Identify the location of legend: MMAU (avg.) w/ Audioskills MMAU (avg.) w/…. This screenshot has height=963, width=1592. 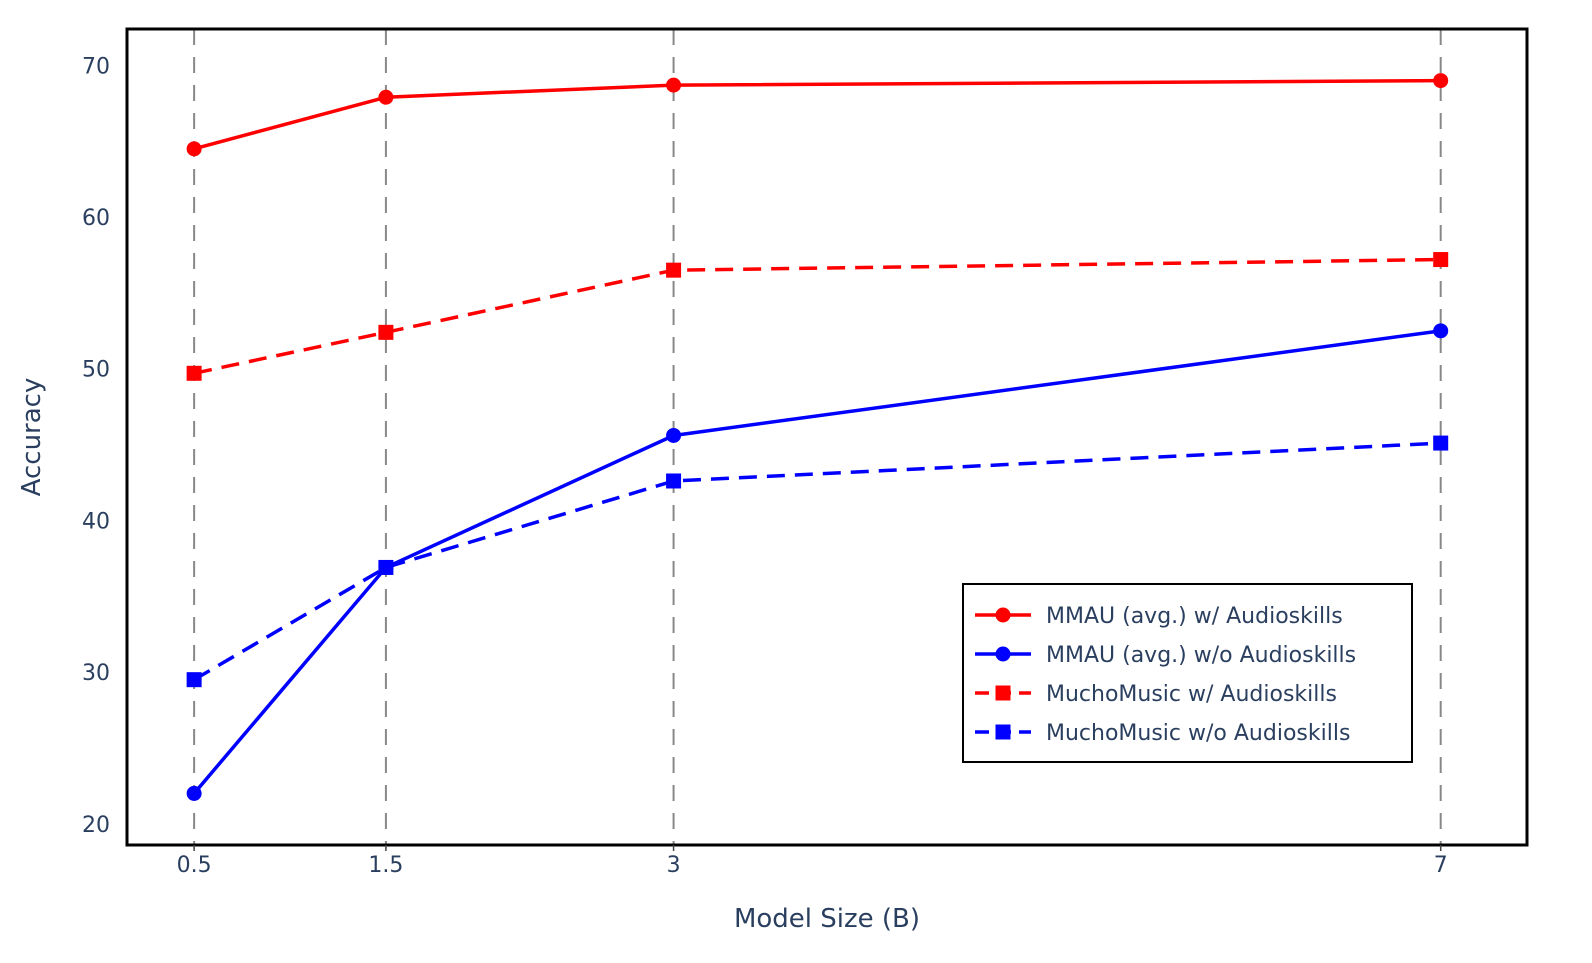
(1187, 673).